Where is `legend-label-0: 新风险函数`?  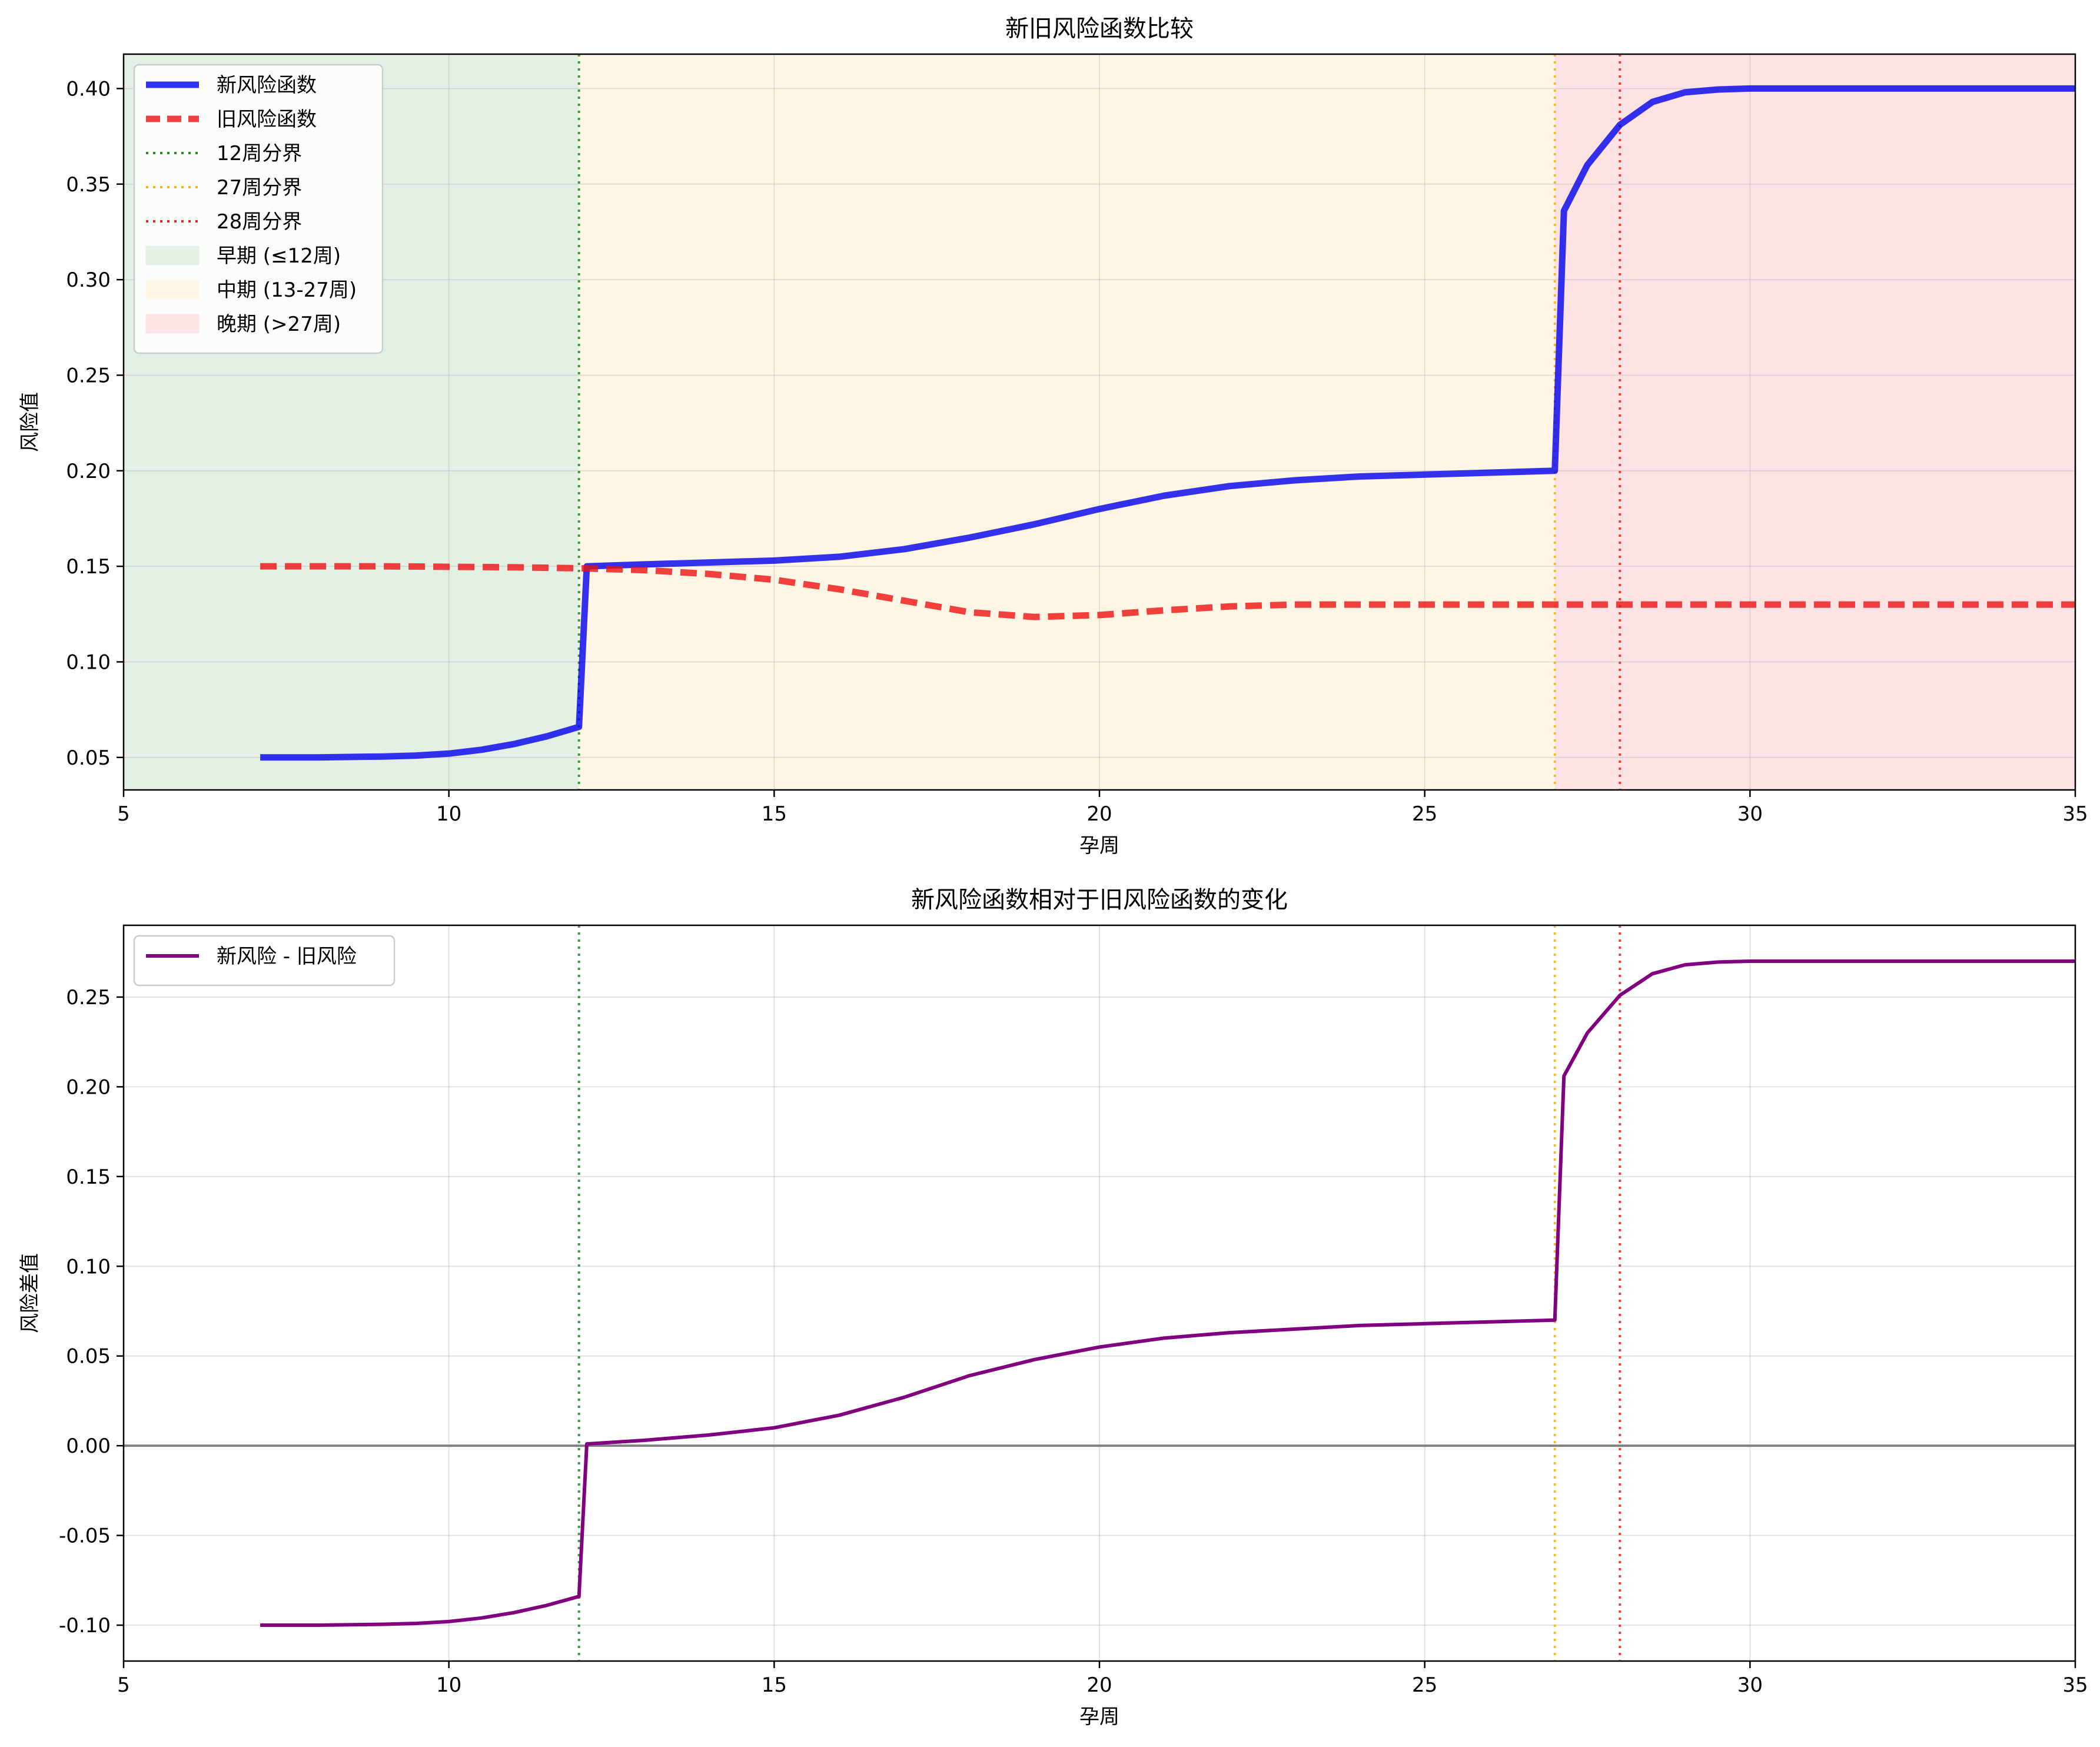
legend-label-0: 新风险函数 is located at coordinates (267, 85).